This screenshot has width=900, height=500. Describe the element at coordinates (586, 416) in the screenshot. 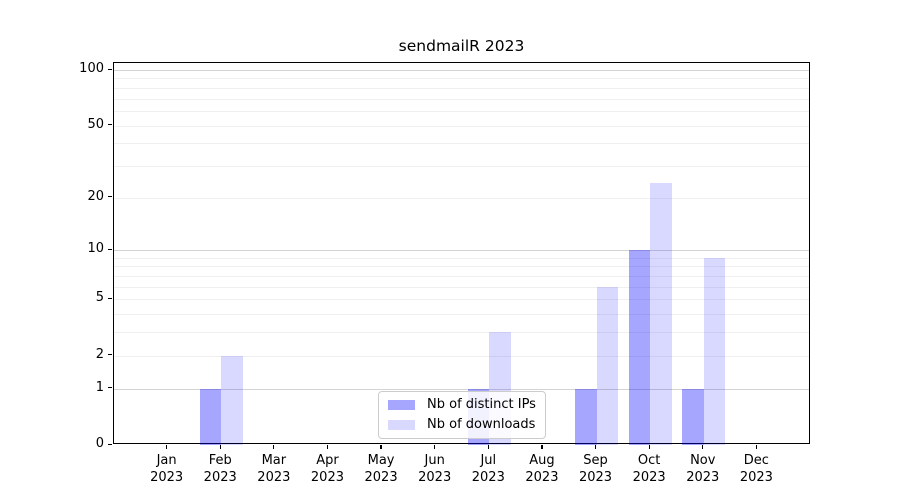

I see `bar-distinct-ips-sep` at that location.